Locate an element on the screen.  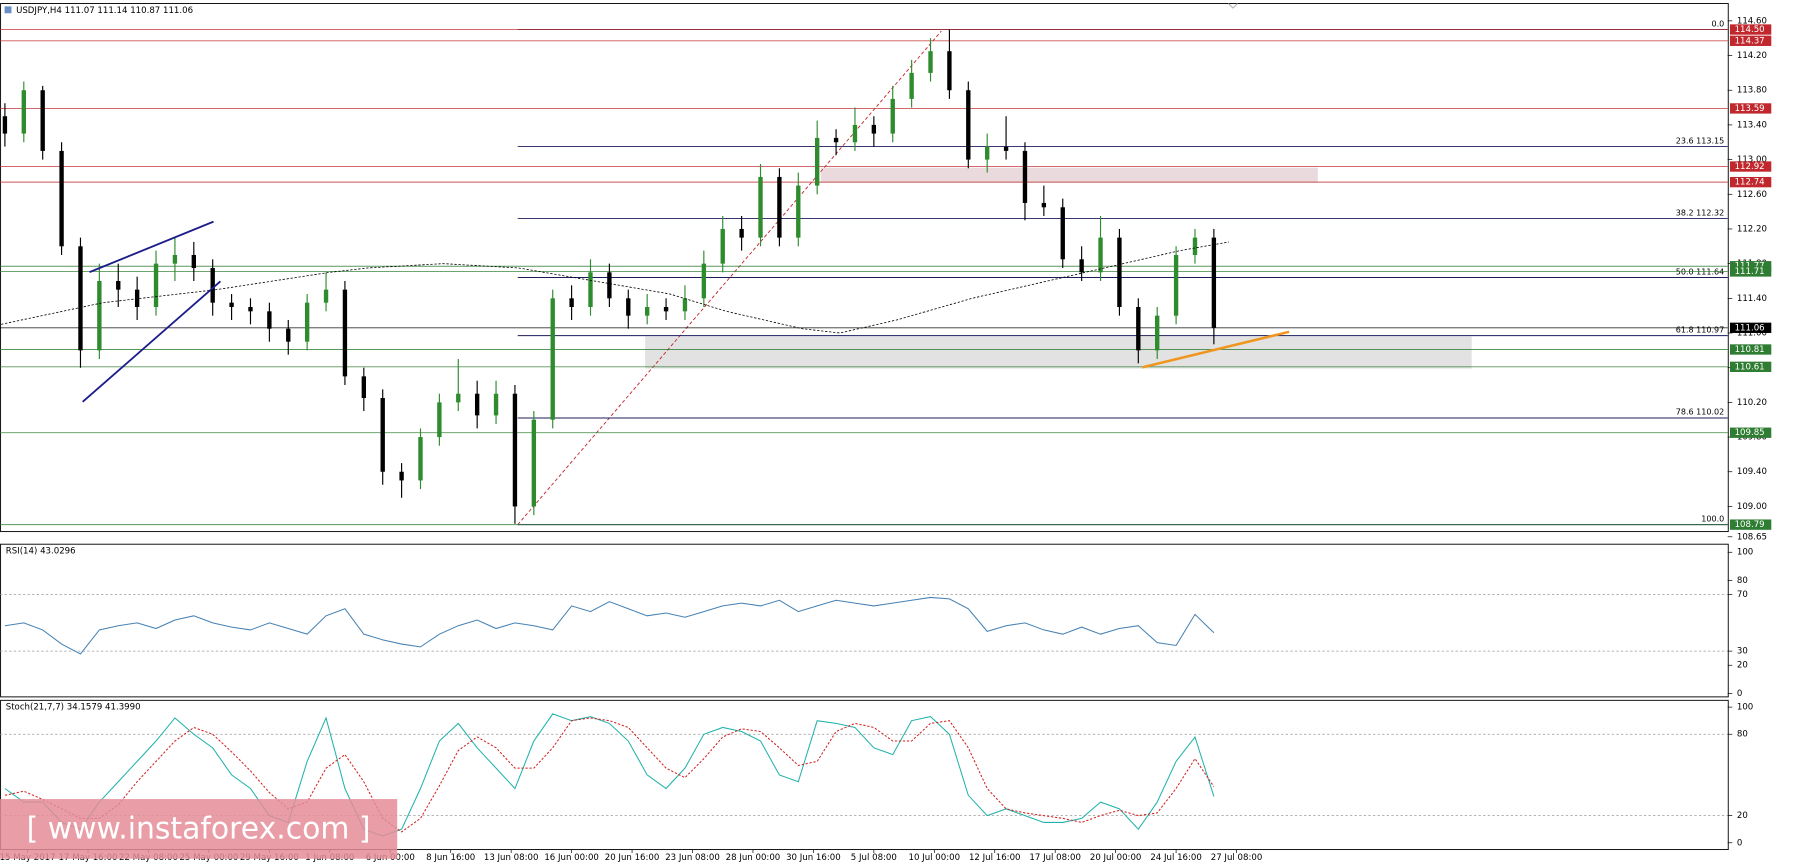
y-tick-label: 108.65 is located at coordinates (1752, 537).